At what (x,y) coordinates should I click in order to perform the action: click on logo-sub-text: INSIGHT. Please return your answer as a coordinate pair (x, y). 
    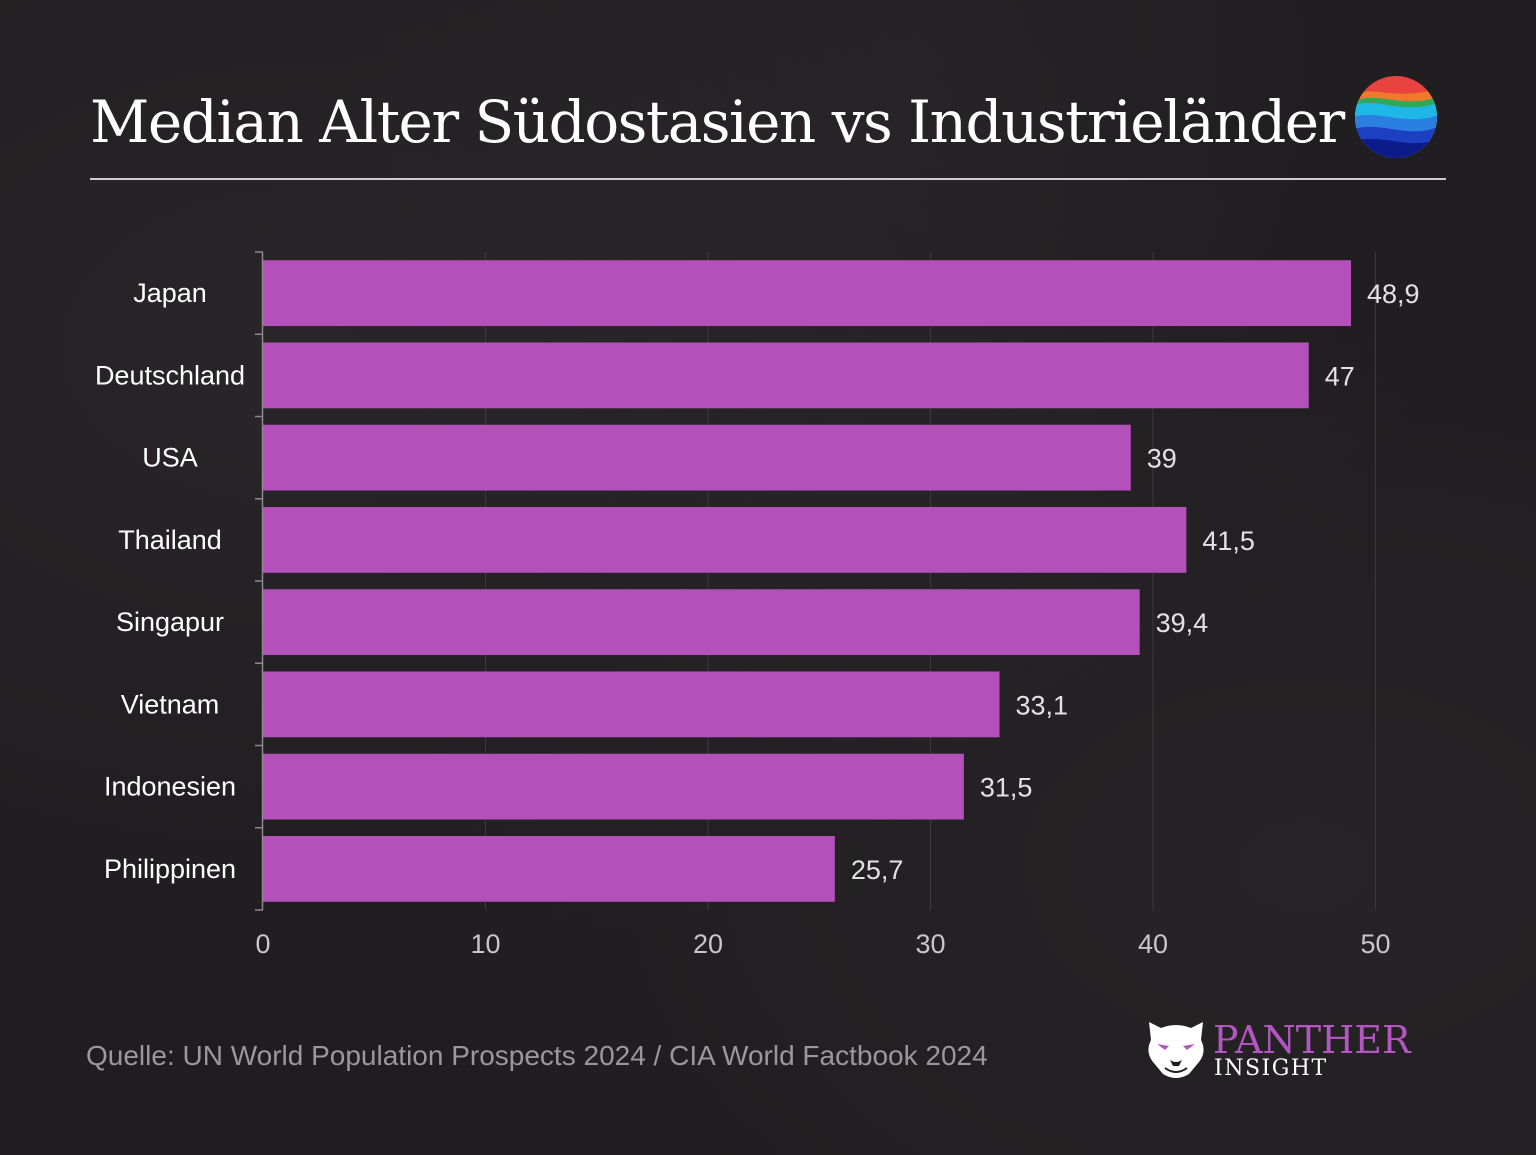
    Looking at the image, I should click on (1271, 1068).